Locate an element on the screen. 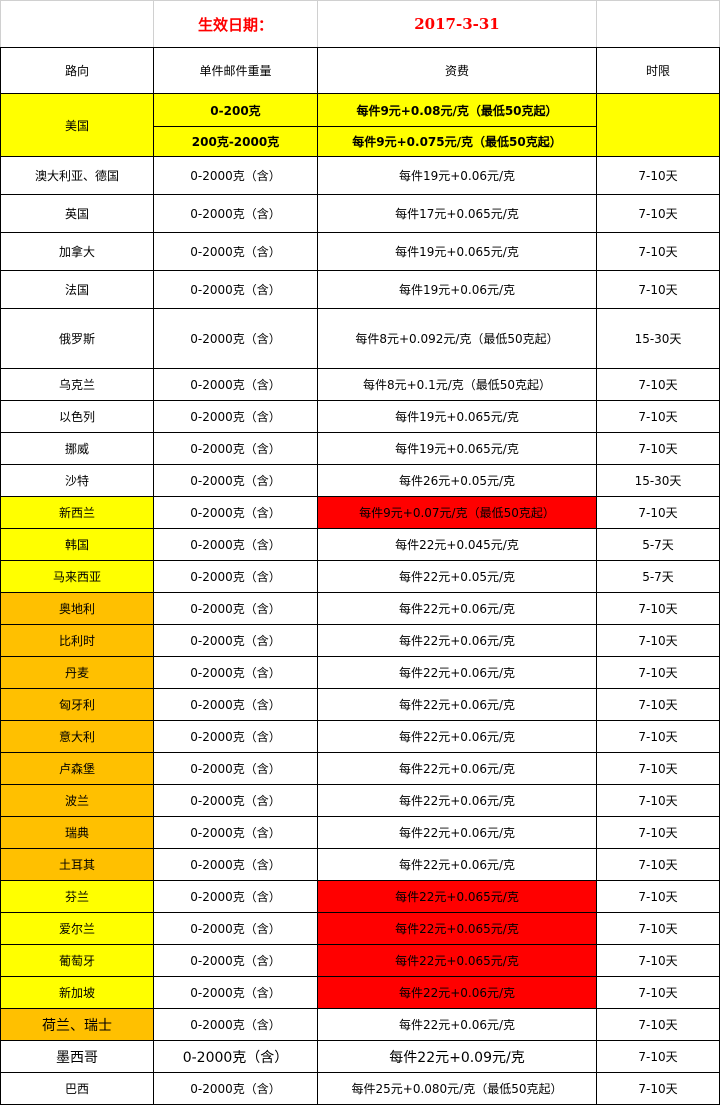 The image size is (721, 1107). time-cell is located at coordinates (658, 125).